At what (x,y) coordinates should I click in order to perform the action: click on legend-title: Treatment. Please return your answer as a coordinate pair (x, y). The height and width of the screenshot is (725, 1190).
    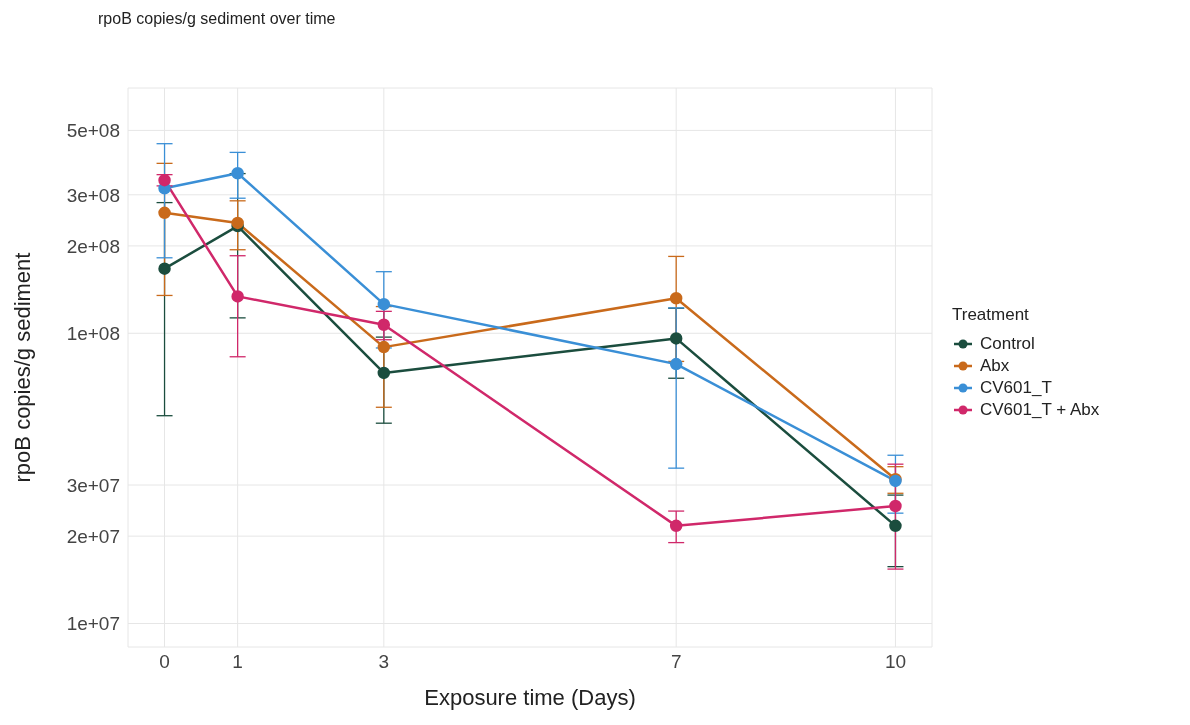
    Looking at the image, I should click on (991, 314).